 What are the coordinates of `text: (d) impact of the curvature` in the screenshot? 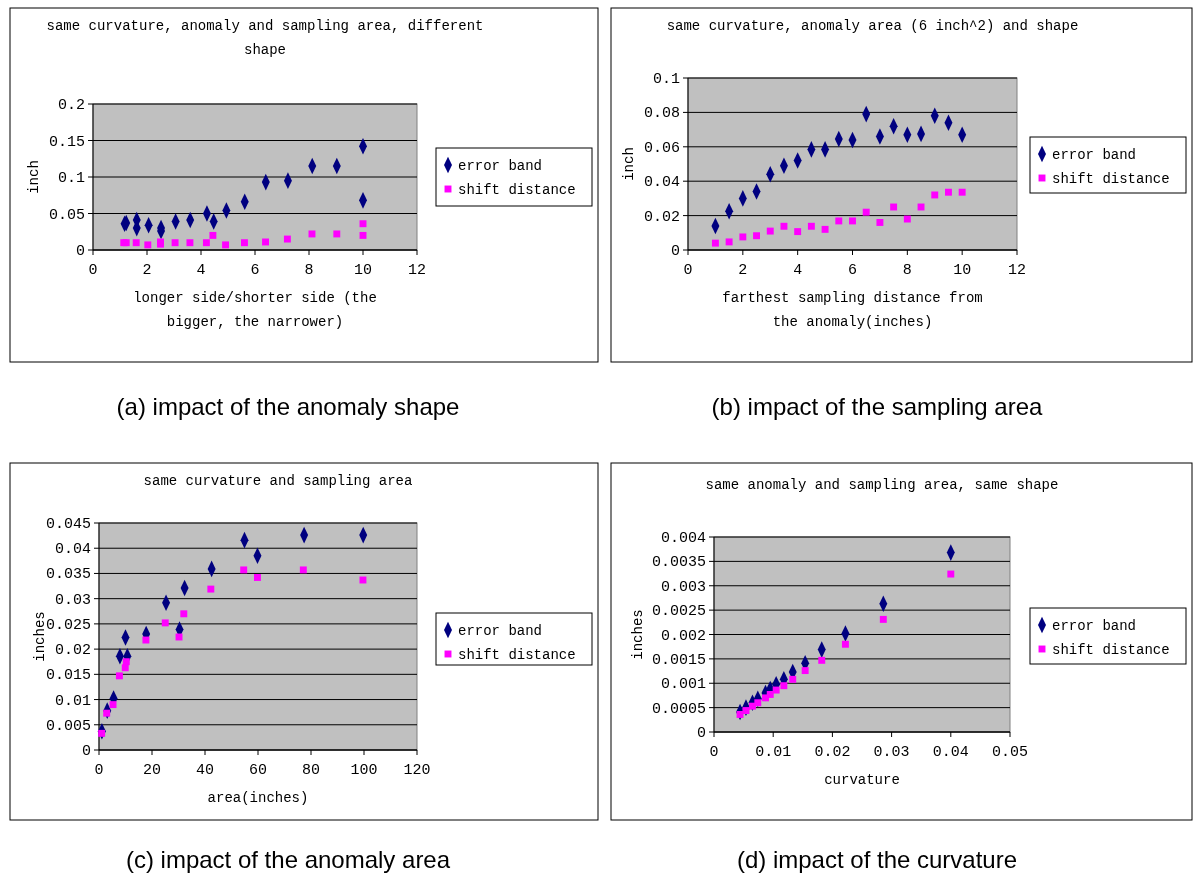 It's located at (877, 859).